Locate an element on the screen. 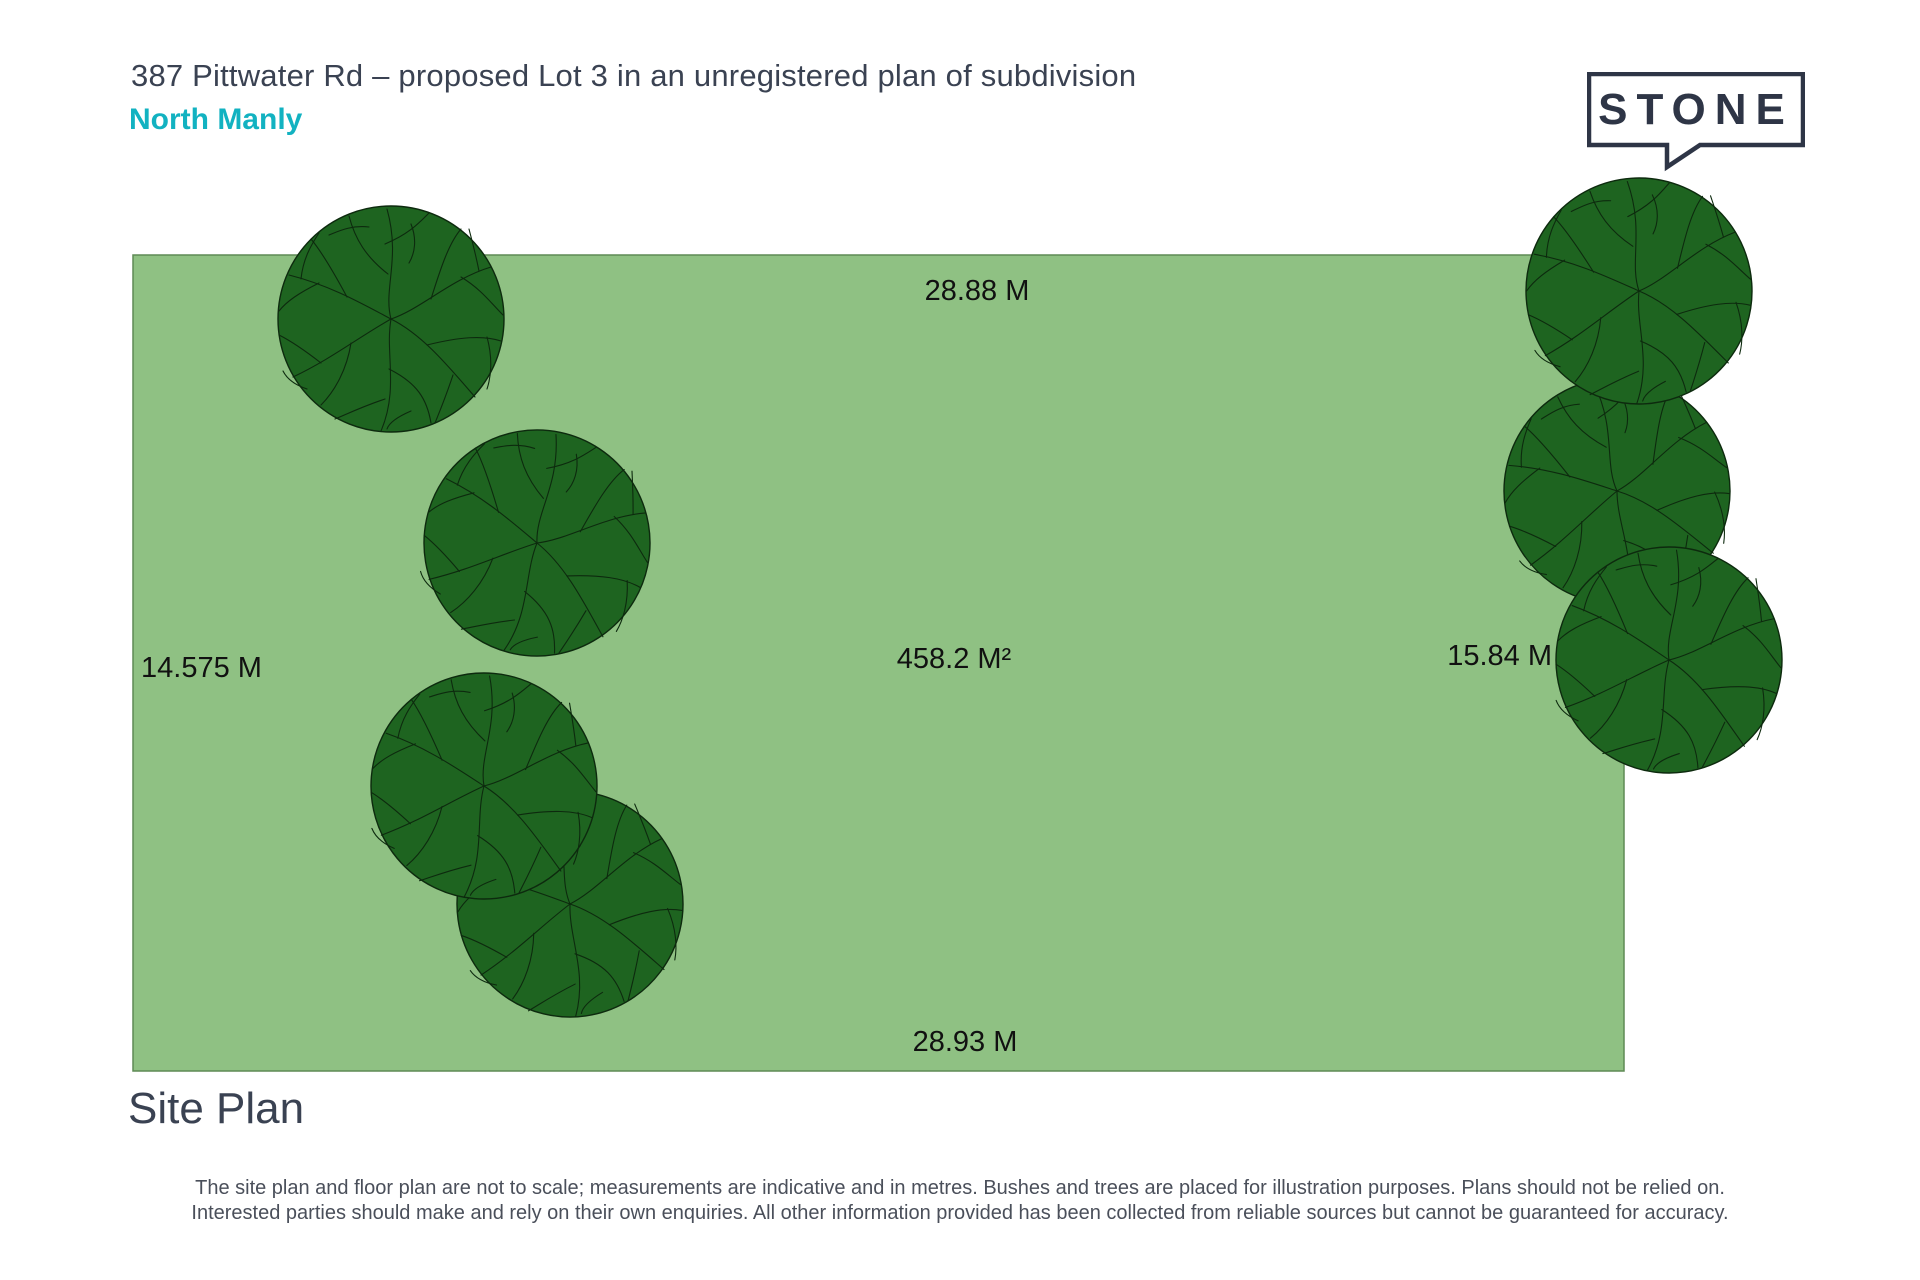  stone-logo: STONE is located at coordinates (1696, 122).